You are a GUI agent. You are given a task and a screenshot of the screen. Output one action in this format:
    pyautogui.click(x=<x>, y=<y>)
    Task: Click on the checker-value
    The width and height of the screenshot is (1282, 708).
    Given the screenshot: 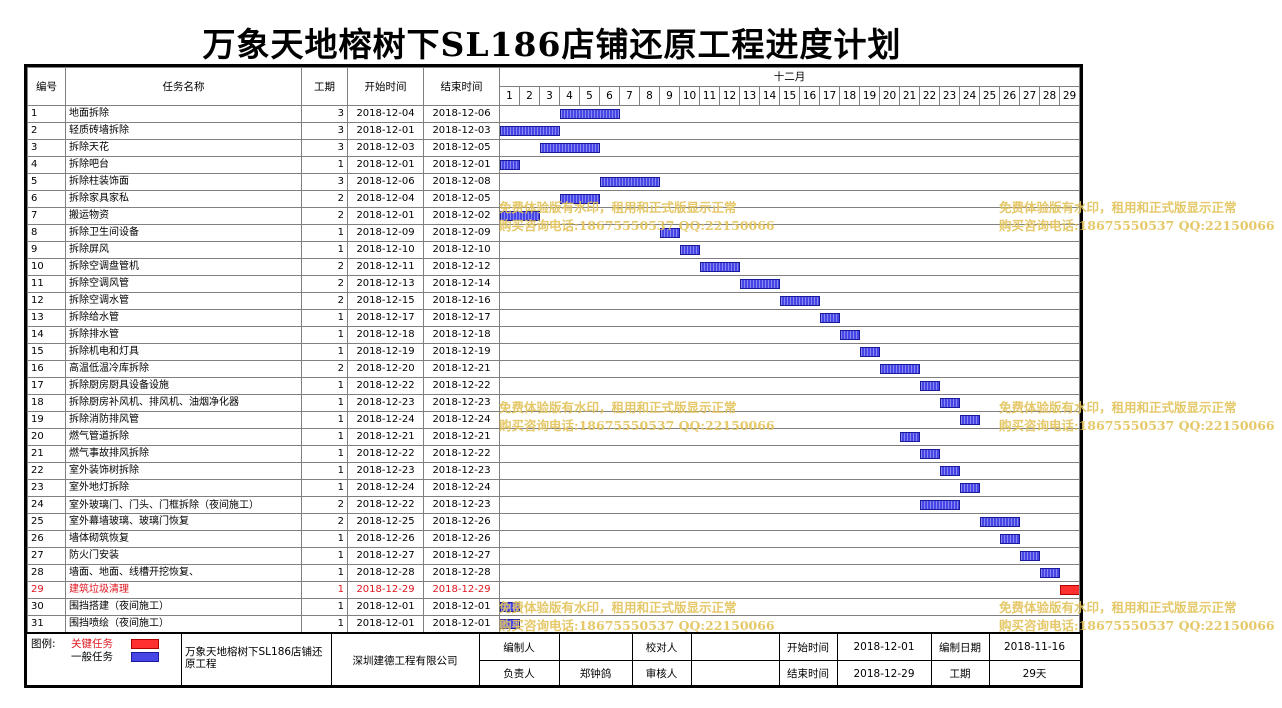 What is the action you would take?
    pyautogui.click(x=735, y=647)
    